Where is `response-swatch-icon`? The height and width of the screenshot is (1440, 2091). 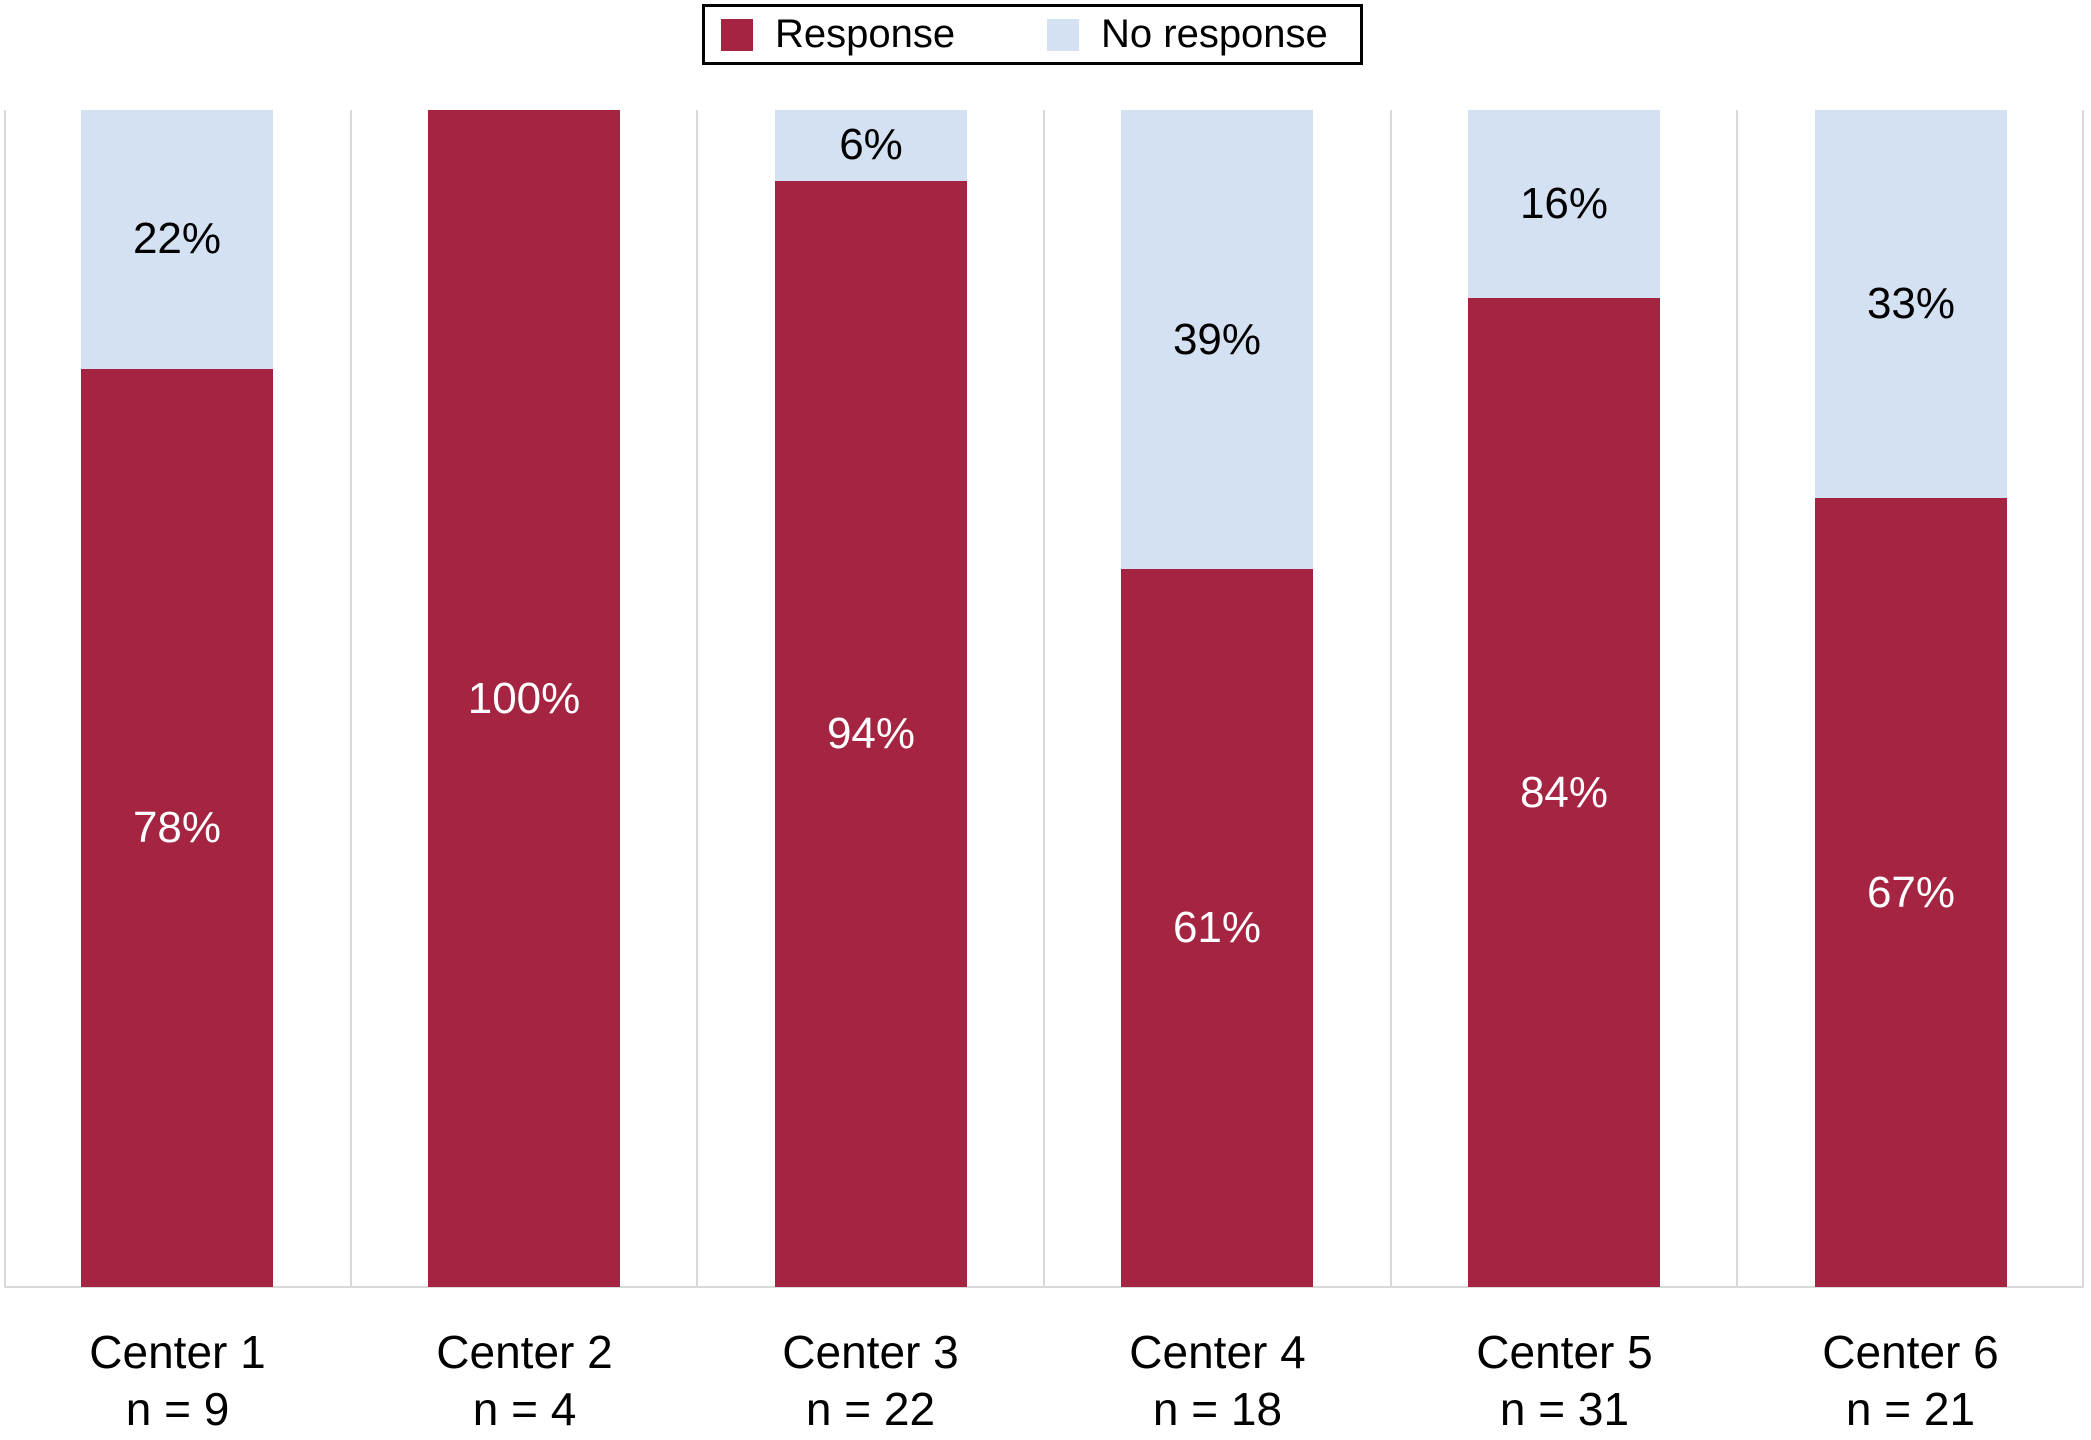
response-swatch-icon is located at coordinates (737, 34).